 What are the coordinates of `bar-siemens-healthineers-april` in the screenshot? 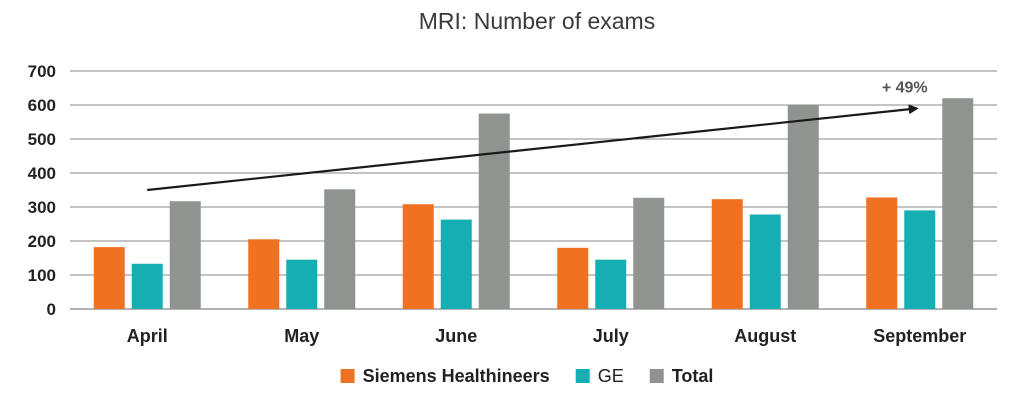 It's located at (109, 278).